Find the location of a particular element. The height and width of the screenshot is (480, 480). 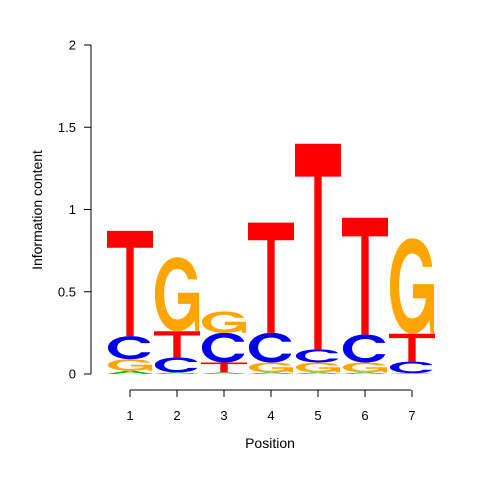

x-tick-label: 5 is located at coordinates (317, 415).